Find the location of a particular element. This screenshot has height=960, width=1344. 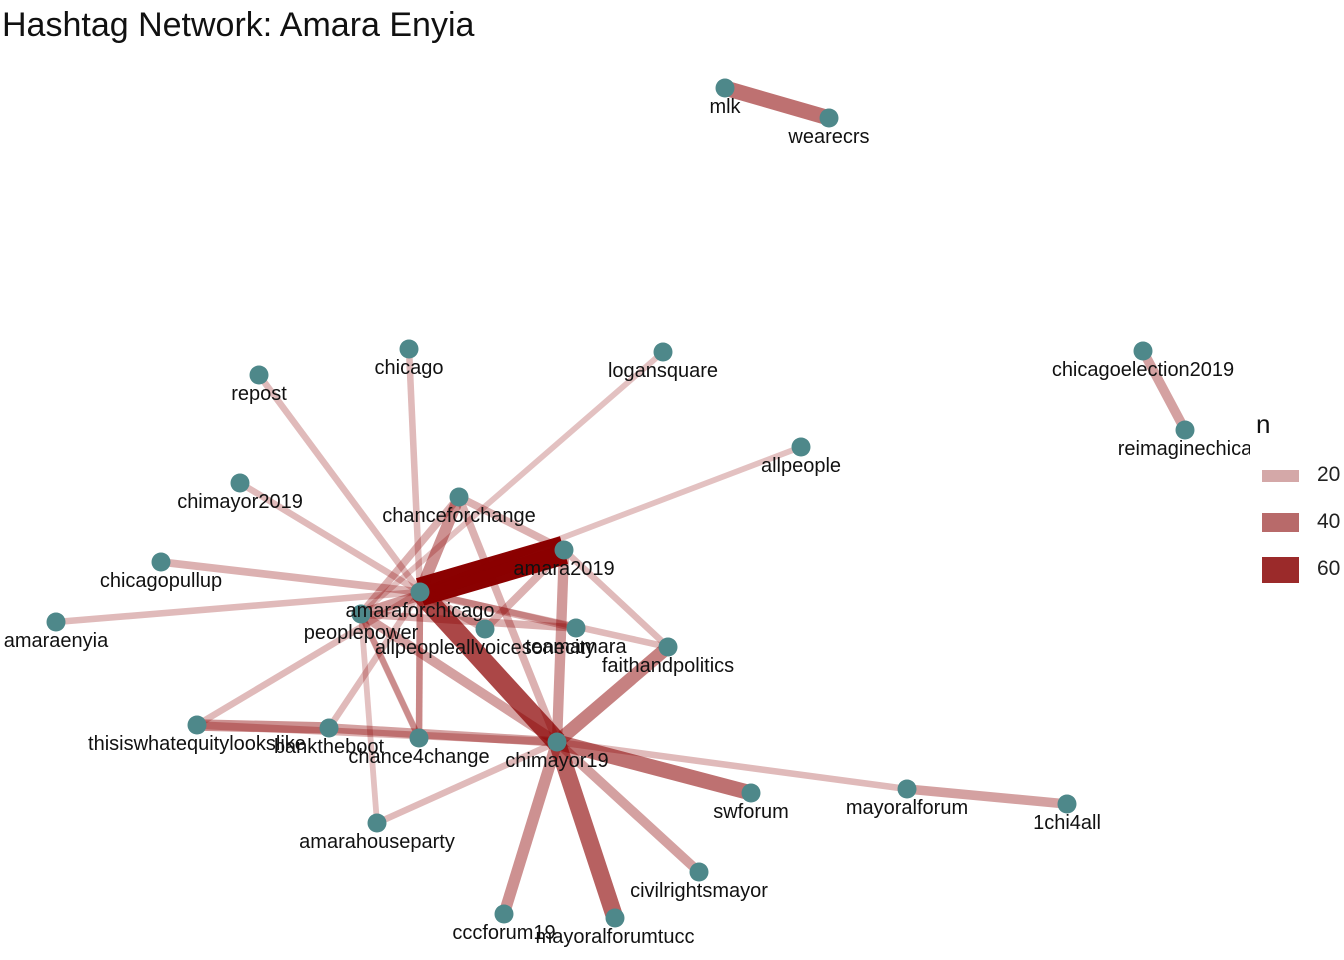

node-label-1chi4all: 1chi4all is located at coordinates (1067, 823).